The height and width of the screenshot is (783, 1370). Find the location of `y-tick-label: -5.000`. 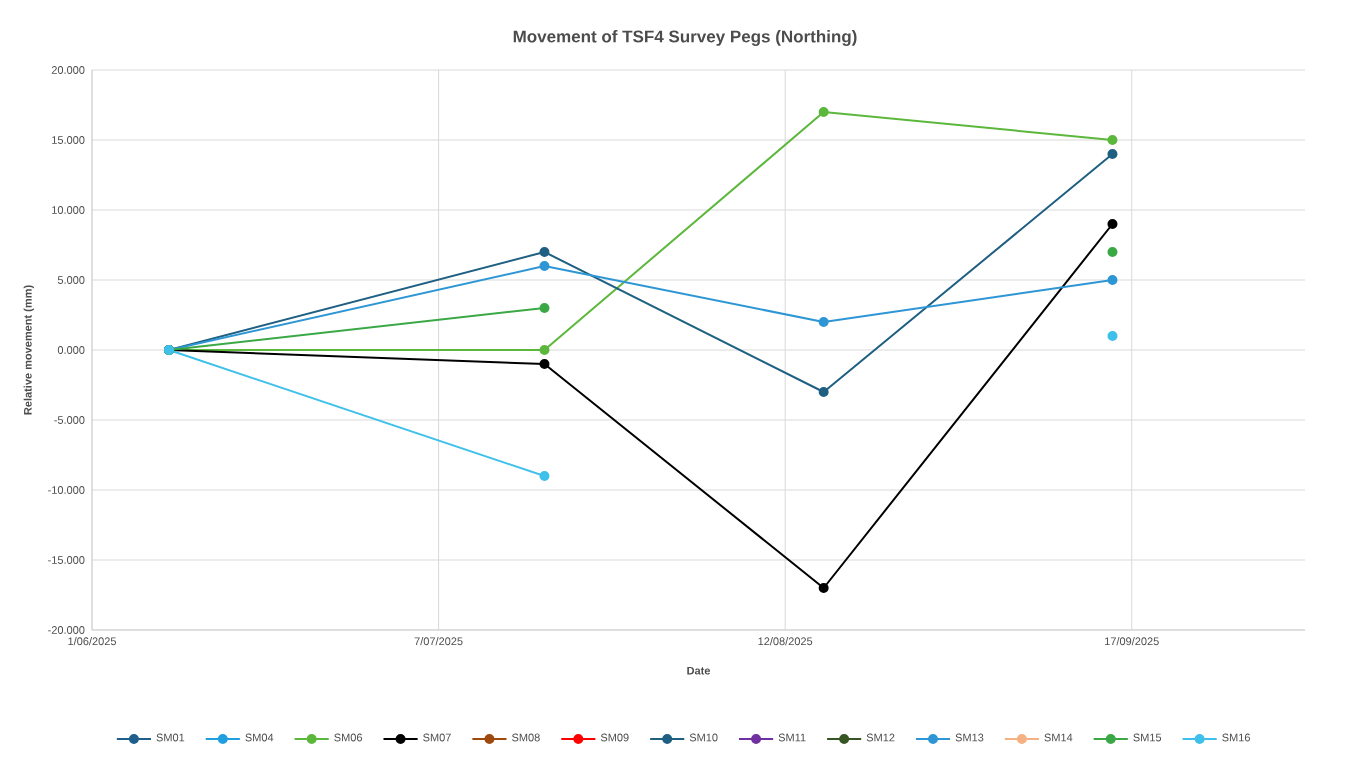

y-tick-label: -5.000 is located at coordinates (69, 420).